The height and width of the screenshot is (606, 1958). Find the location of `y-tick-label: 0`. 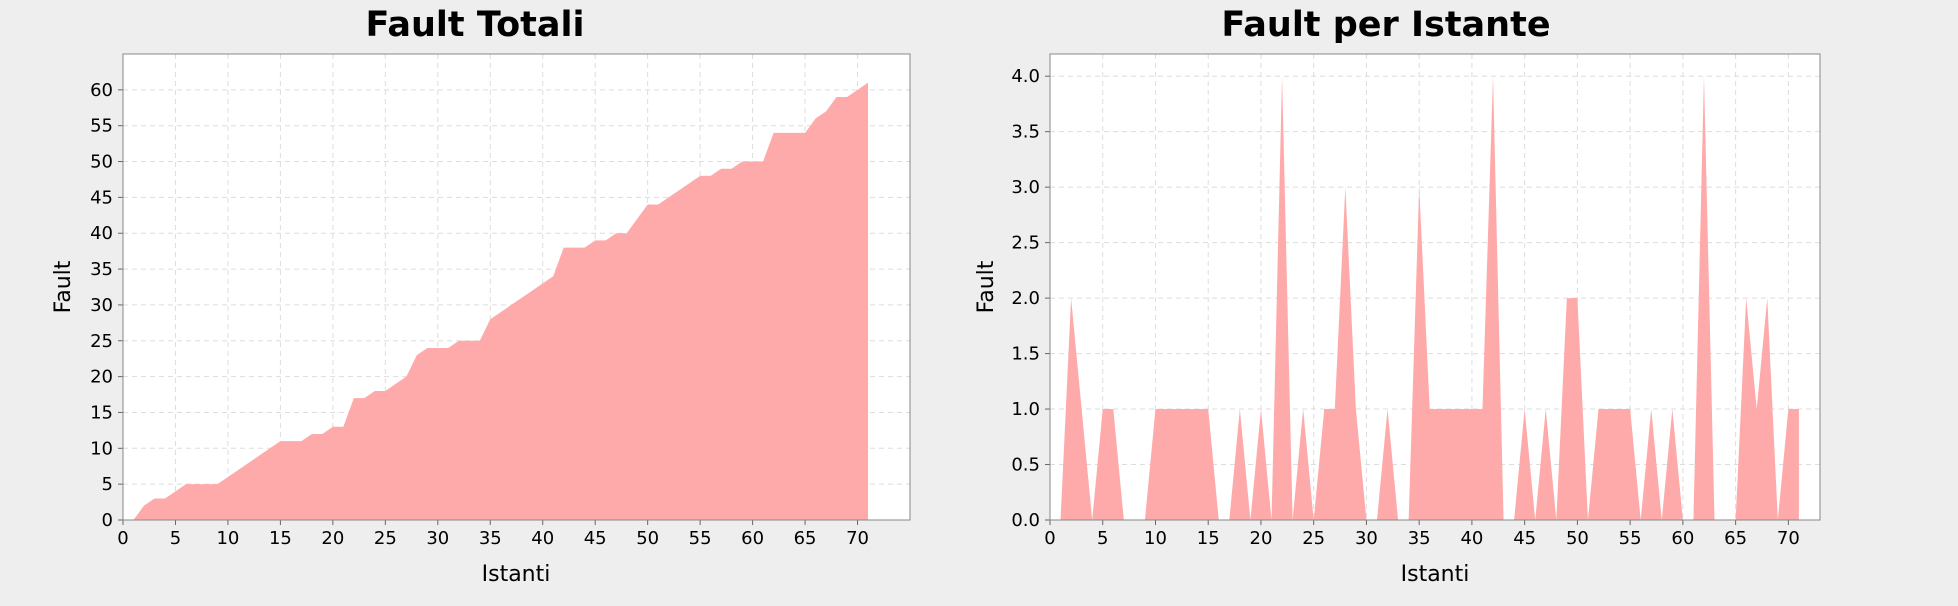

y-tick-label: 0 is located at coordinates (107, 520).